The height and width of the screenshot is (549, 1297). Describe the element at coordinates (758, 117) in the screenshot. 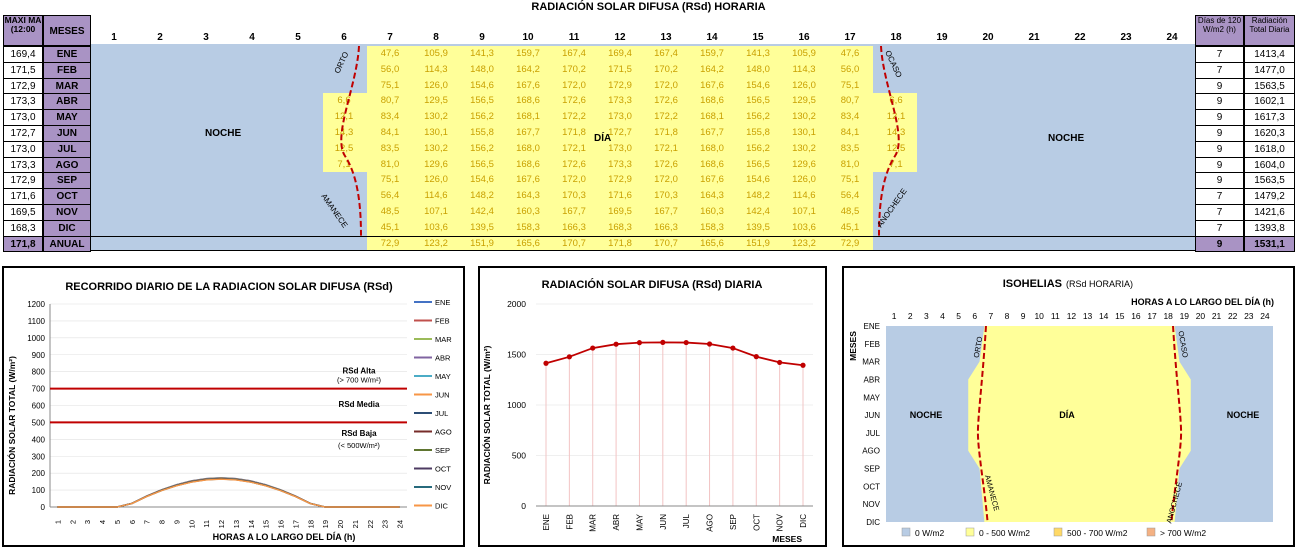

I see `hour-value: 156,2` at that location.